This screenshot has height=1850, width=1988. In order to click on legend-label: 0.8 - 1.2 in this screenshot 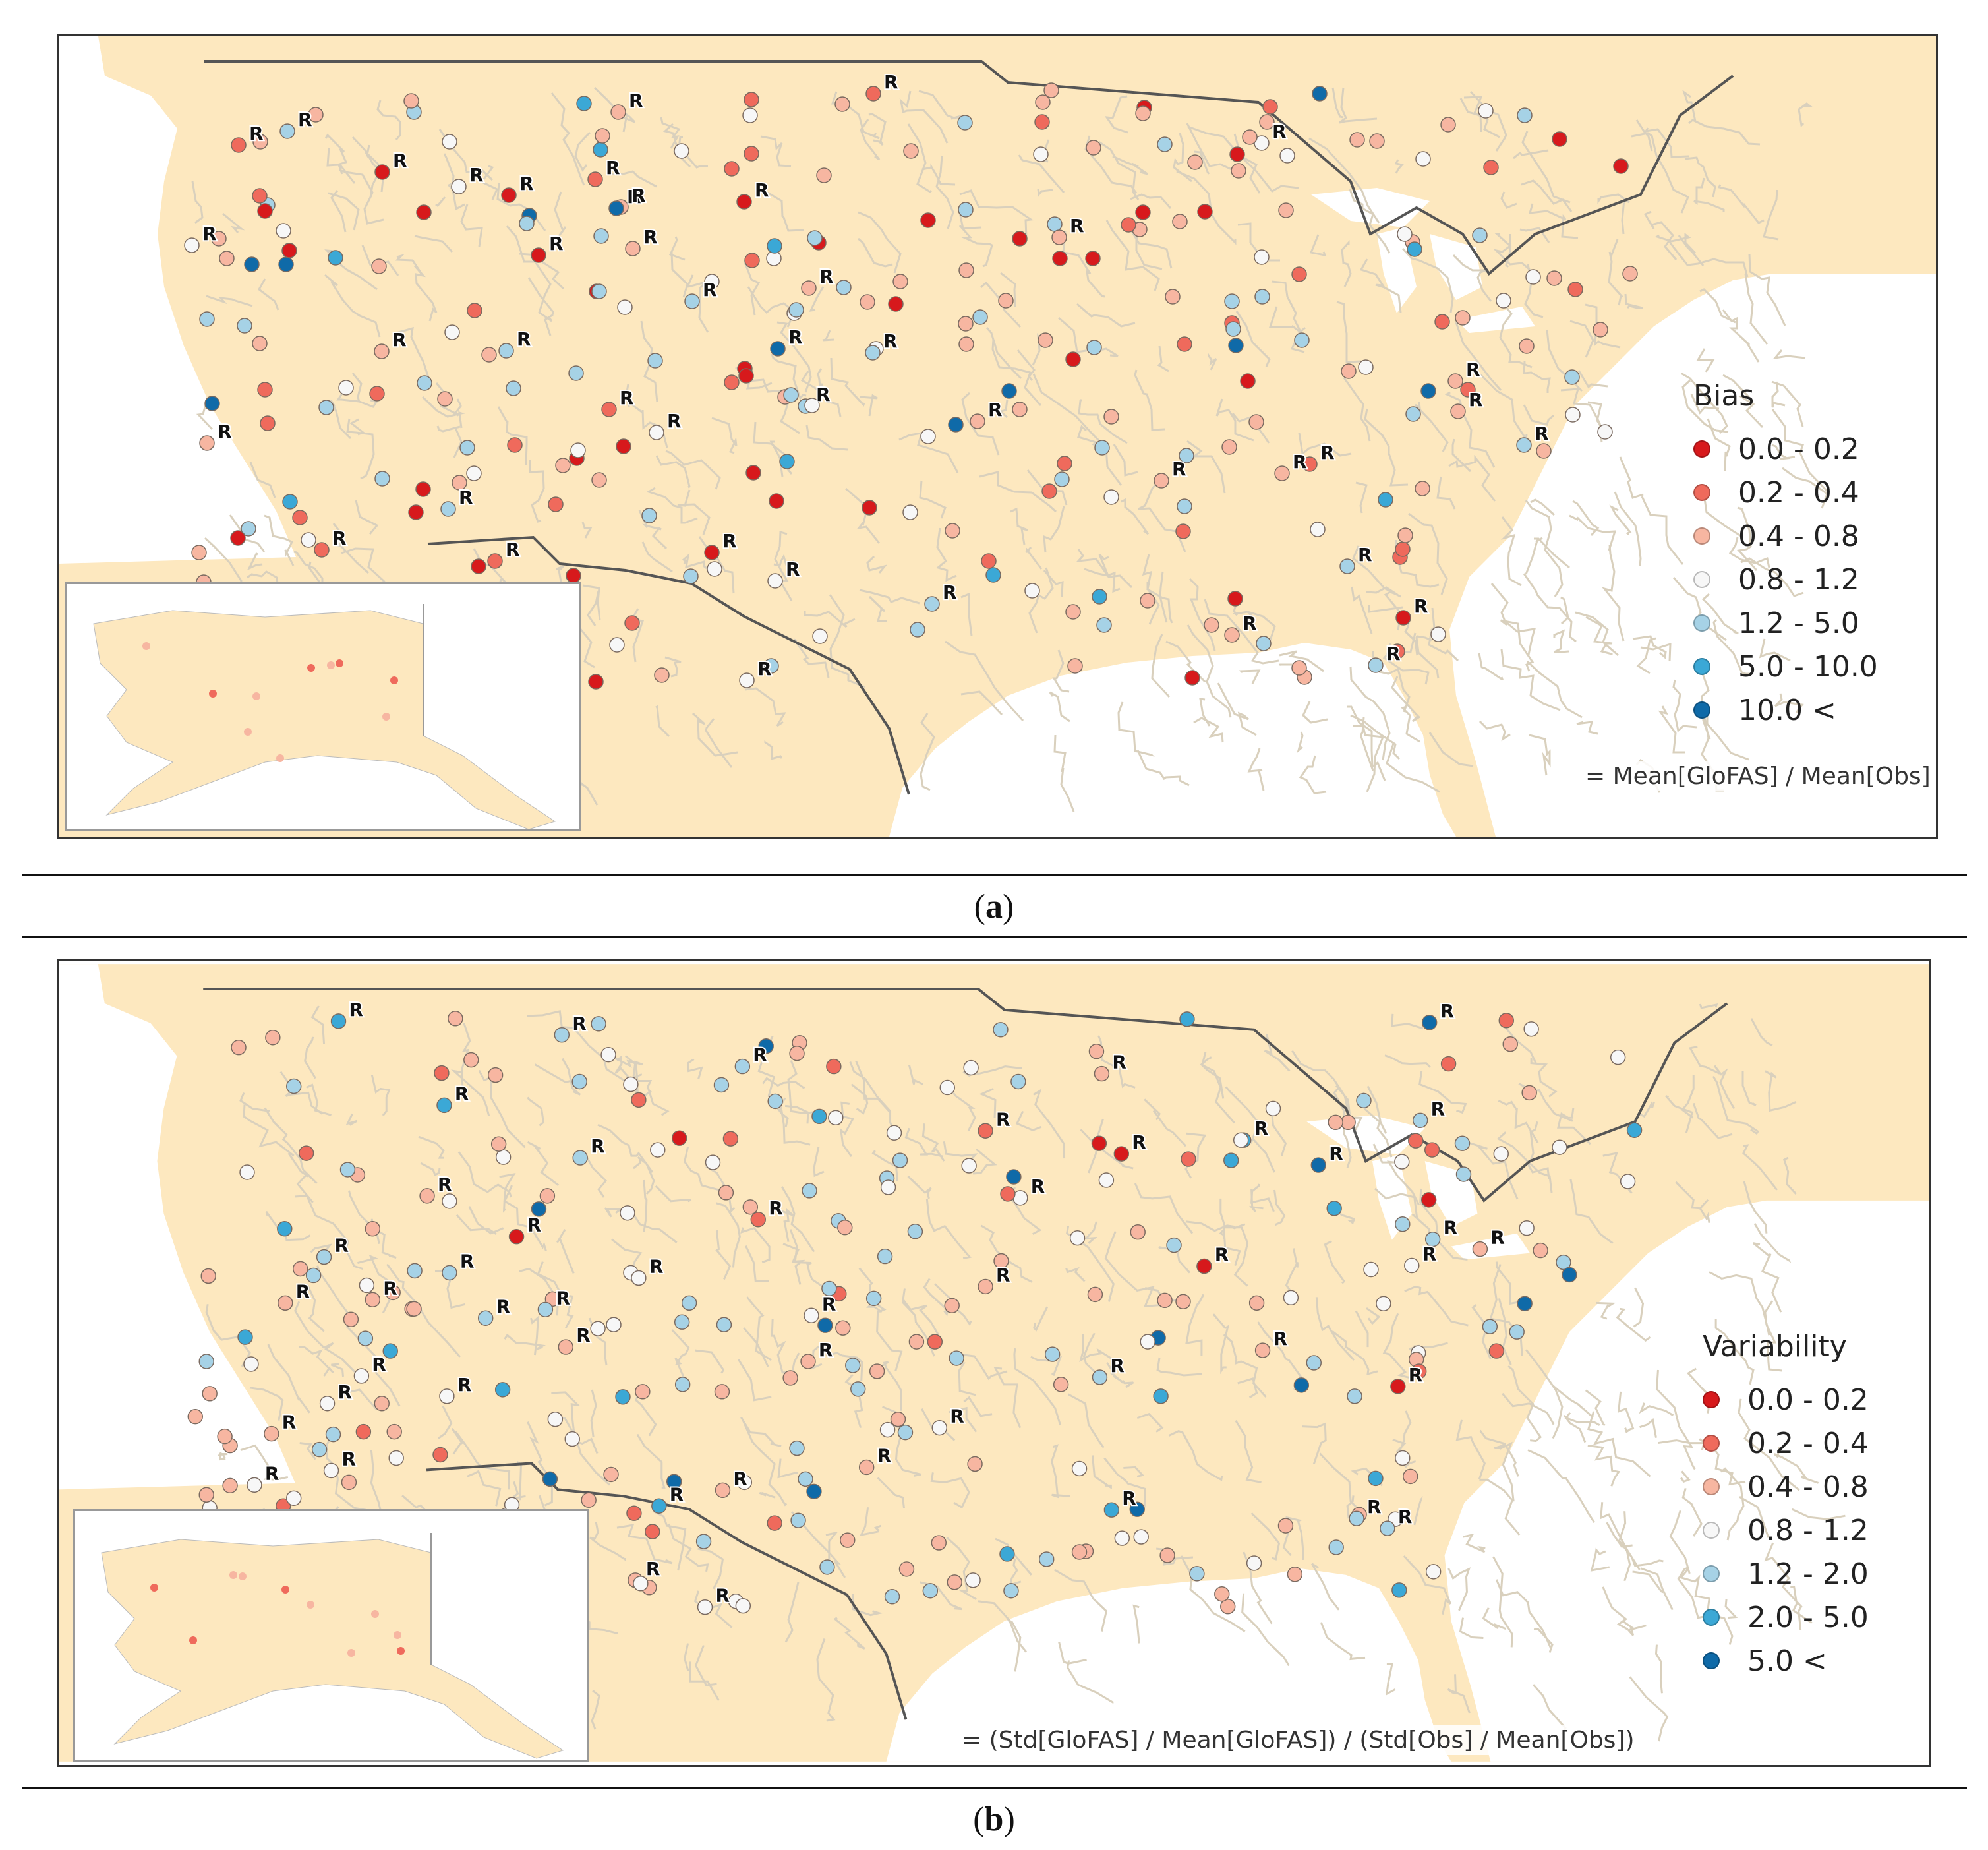, I will do `click(1808, 1530)`.